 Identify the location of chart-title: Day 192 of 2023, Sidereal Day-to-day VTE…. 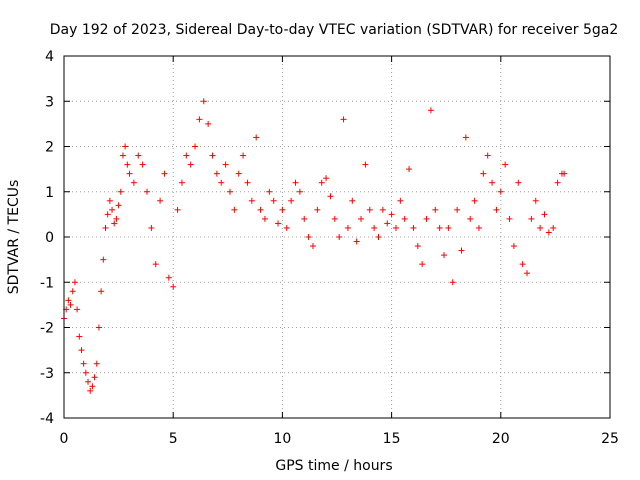
(334, 30).